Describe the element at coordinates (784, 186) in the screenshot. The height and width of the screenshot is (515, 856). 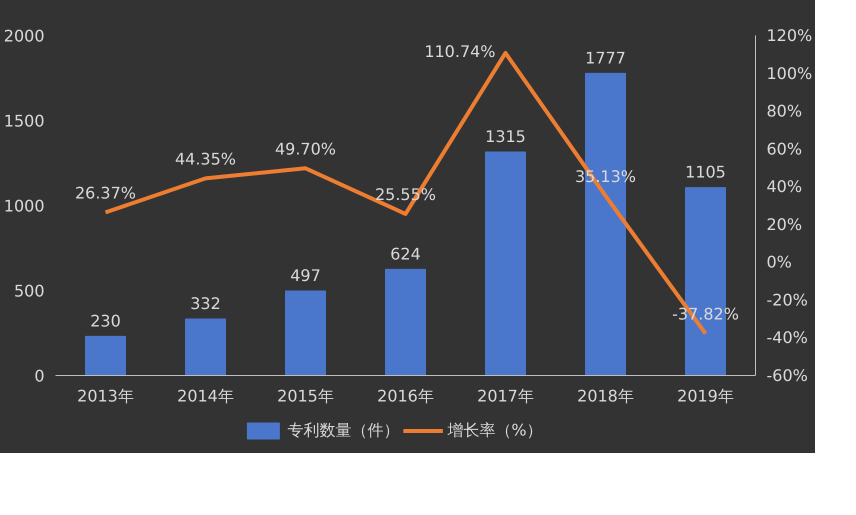
I see `y2-tick-label: 40%` at that location.